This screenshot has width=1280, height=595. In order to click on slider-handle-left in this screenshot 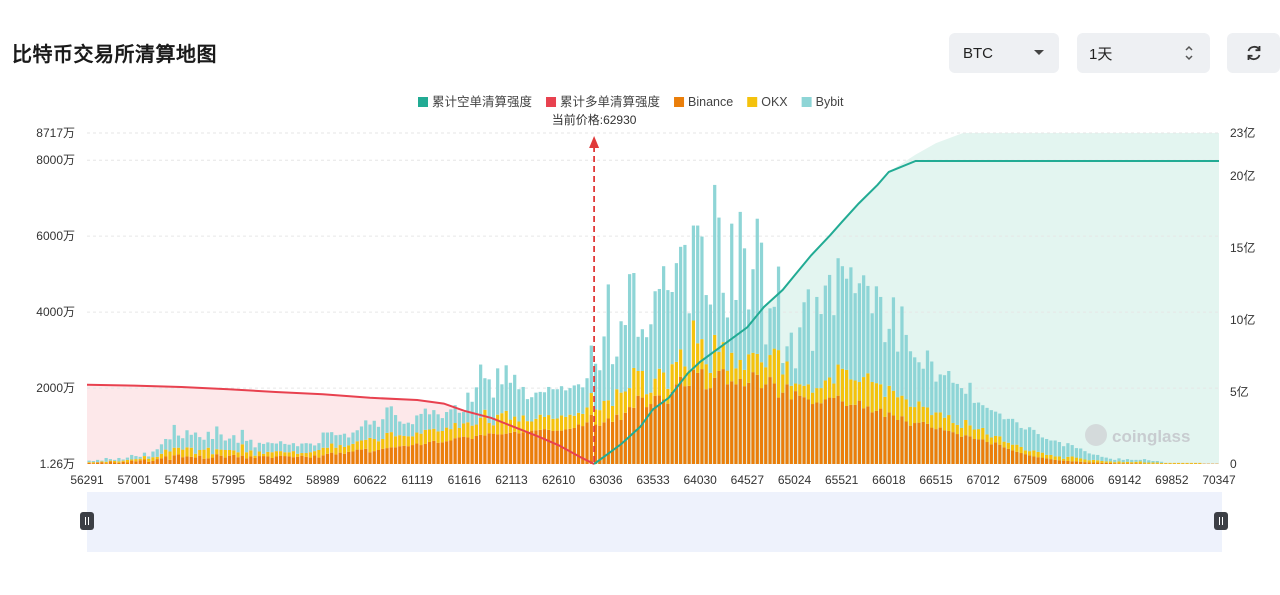, I will do `click(87, 521)`.